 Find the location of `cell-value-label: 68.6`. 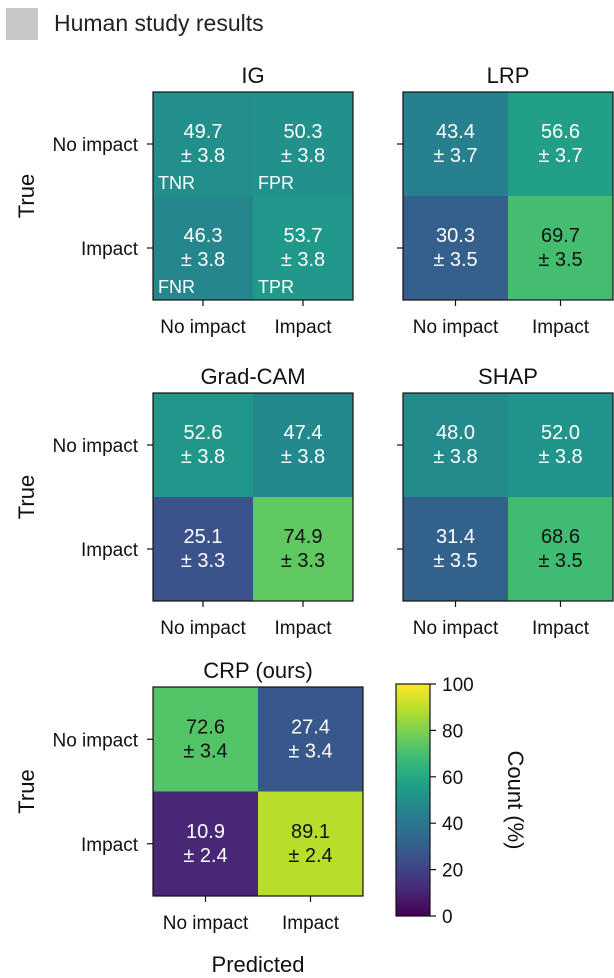

cell-value-label: 68.6 is located at coordinates (560, 537).